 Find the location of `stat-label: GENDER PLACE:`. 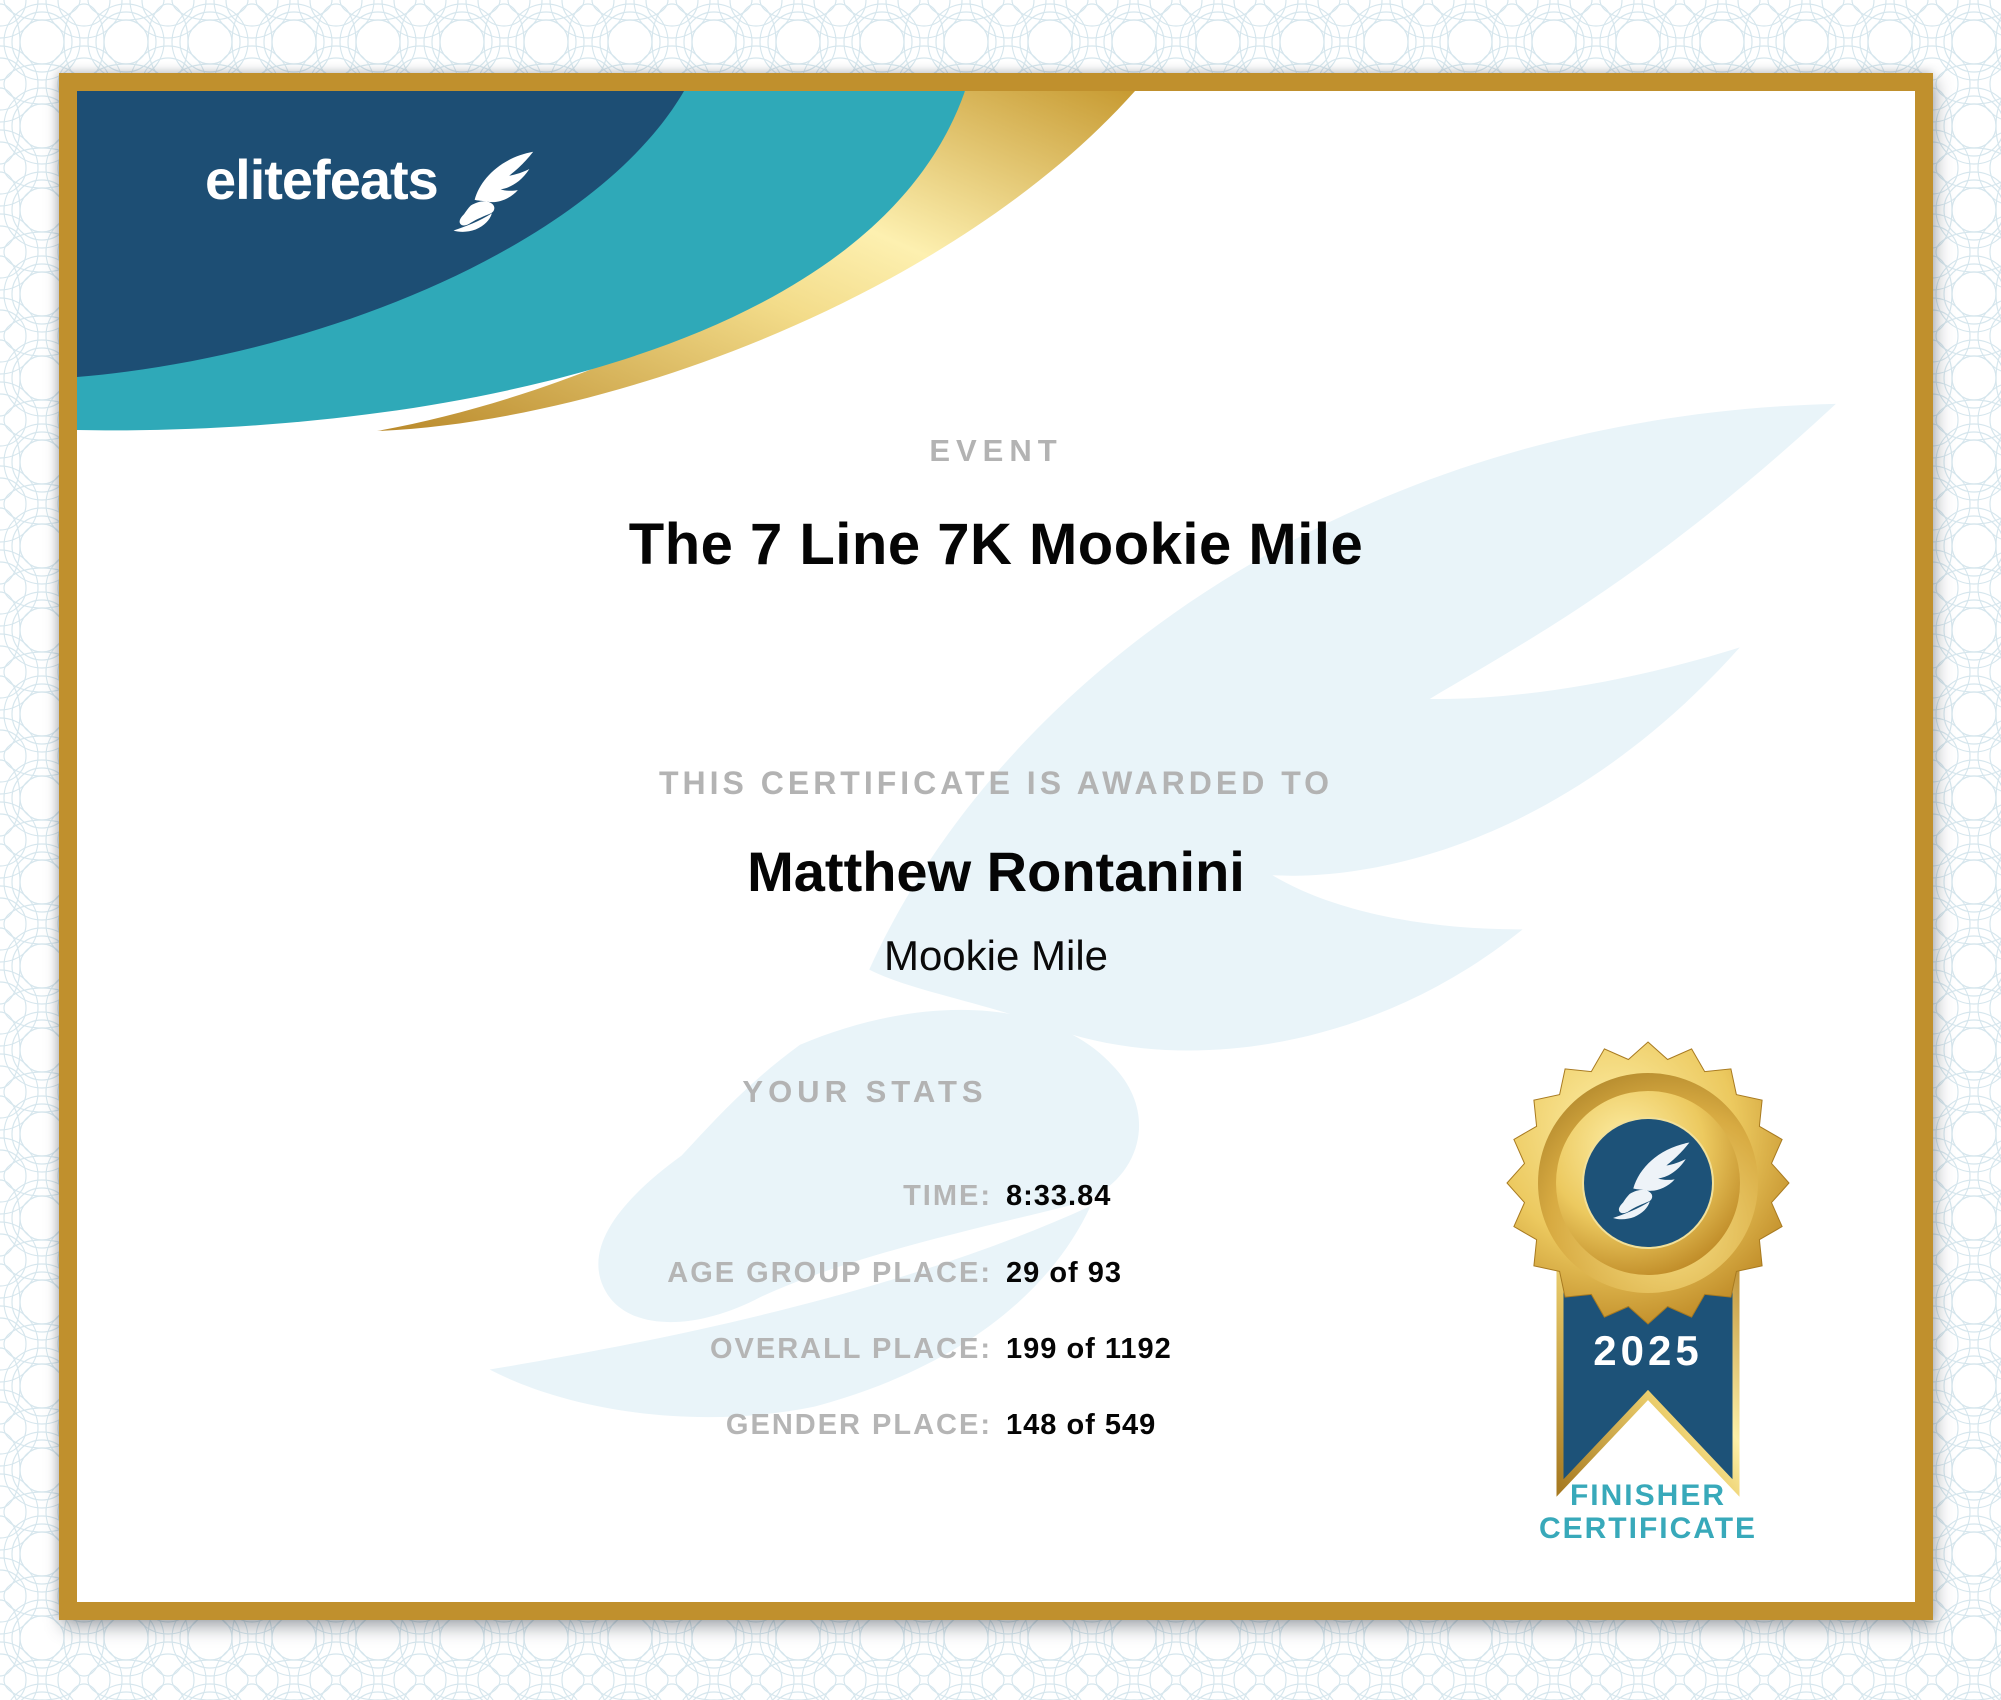

stat-label: GENDER PLACE: is located at coordinates (858, 1425).